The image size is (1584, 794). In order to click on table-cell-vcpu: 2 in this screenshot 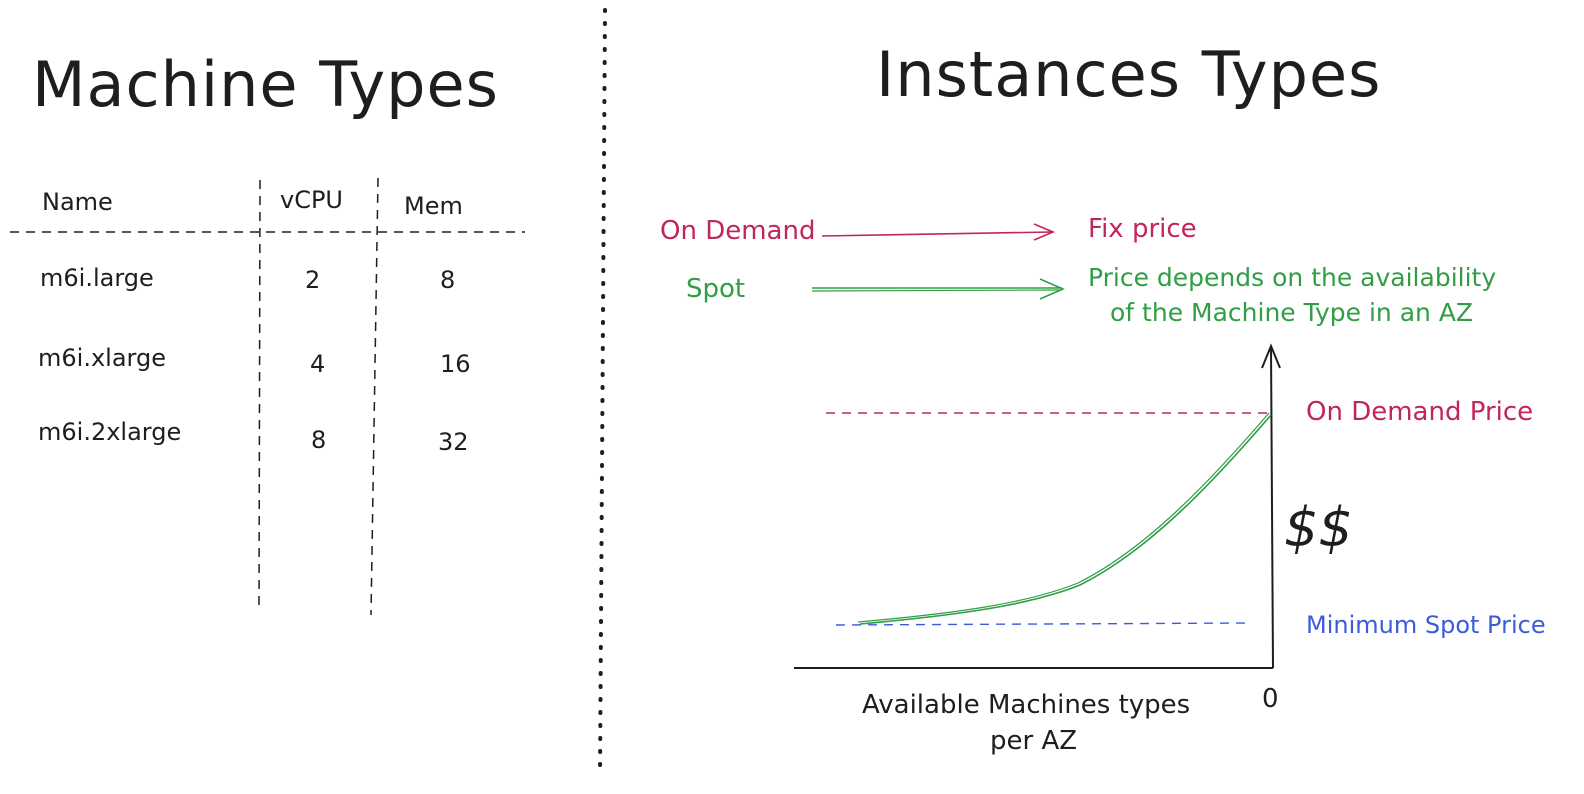, I will do `click(313, 280)`.